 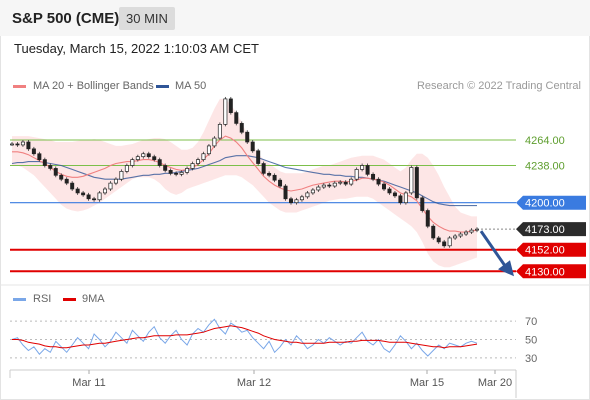 I want to click on rsi-line, so click(x=244, y=337).